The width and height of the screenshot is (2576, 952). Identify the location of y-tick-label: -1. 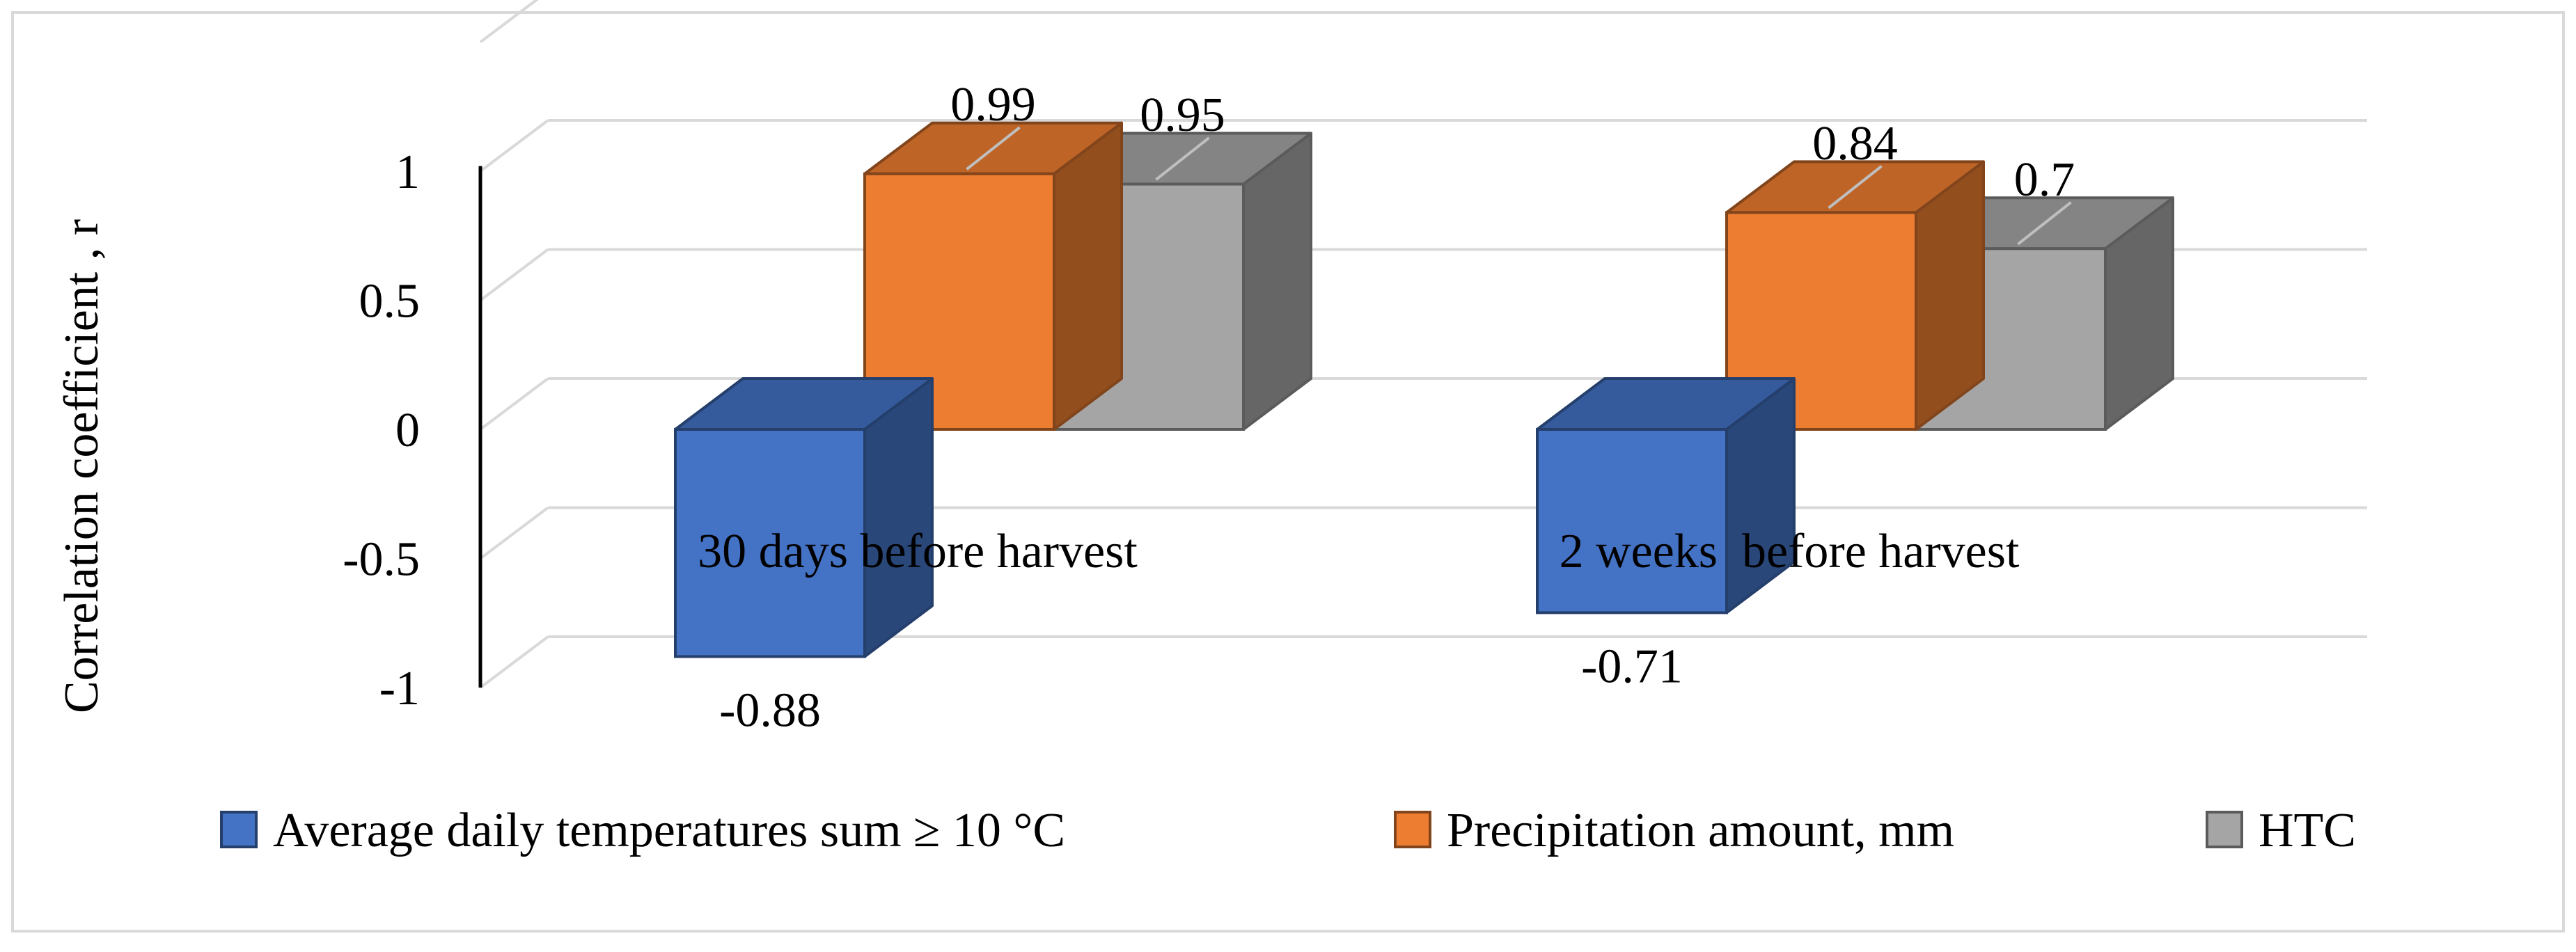
(399, 688).